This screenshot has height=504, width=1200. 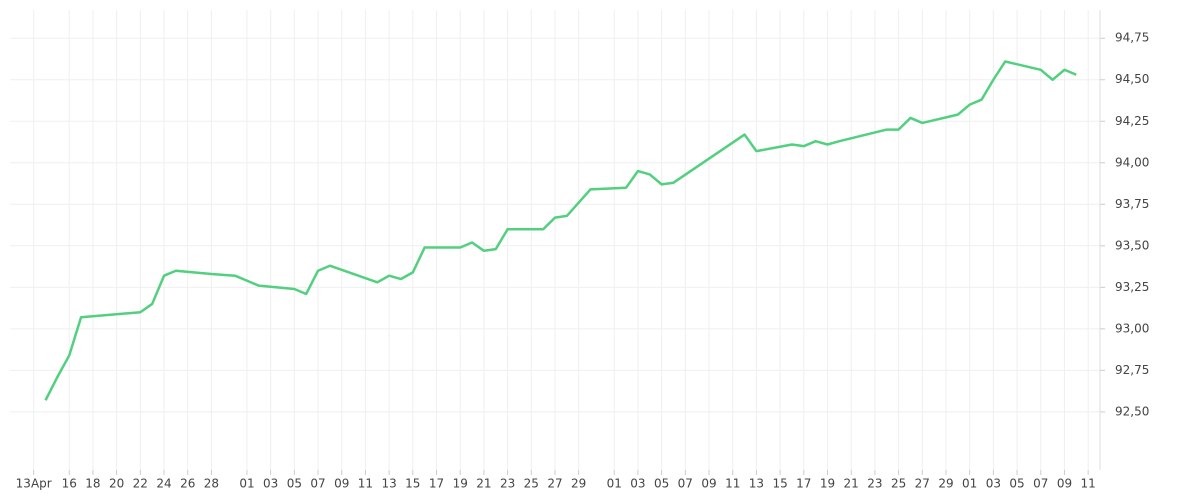 I want to click on y-tick-label: 92,75, so click(x=1132, y=370).